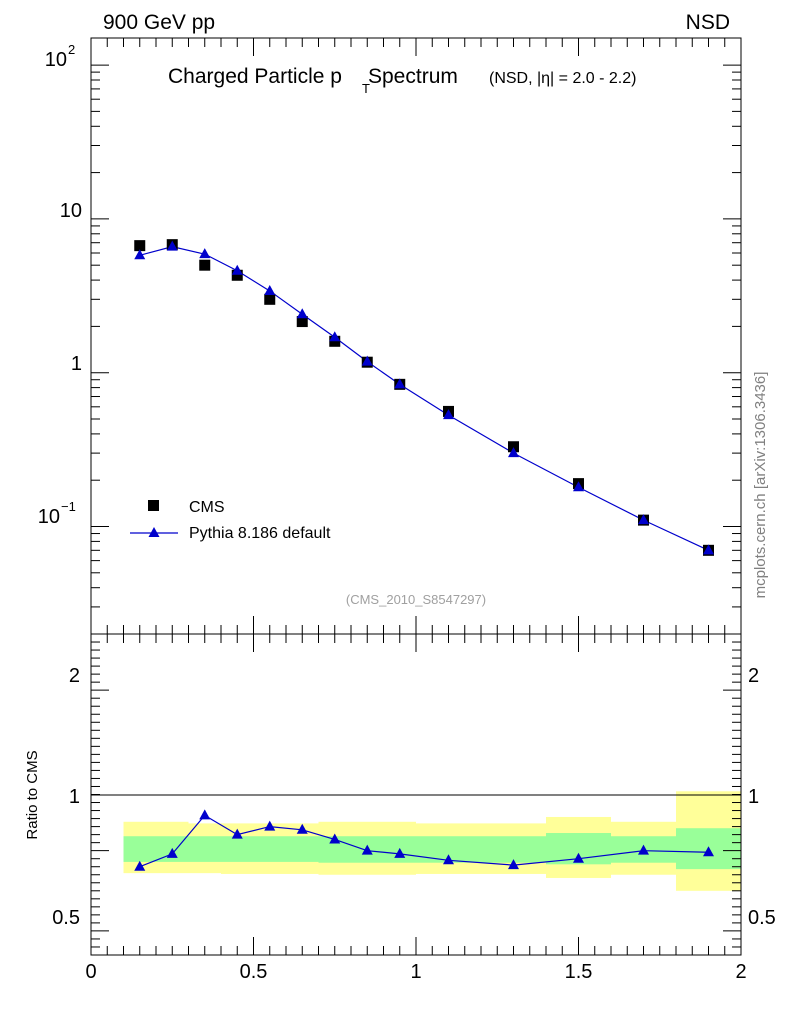  I want to click on ratio-y-tick-label-1-right: 1, so click(753, 797).